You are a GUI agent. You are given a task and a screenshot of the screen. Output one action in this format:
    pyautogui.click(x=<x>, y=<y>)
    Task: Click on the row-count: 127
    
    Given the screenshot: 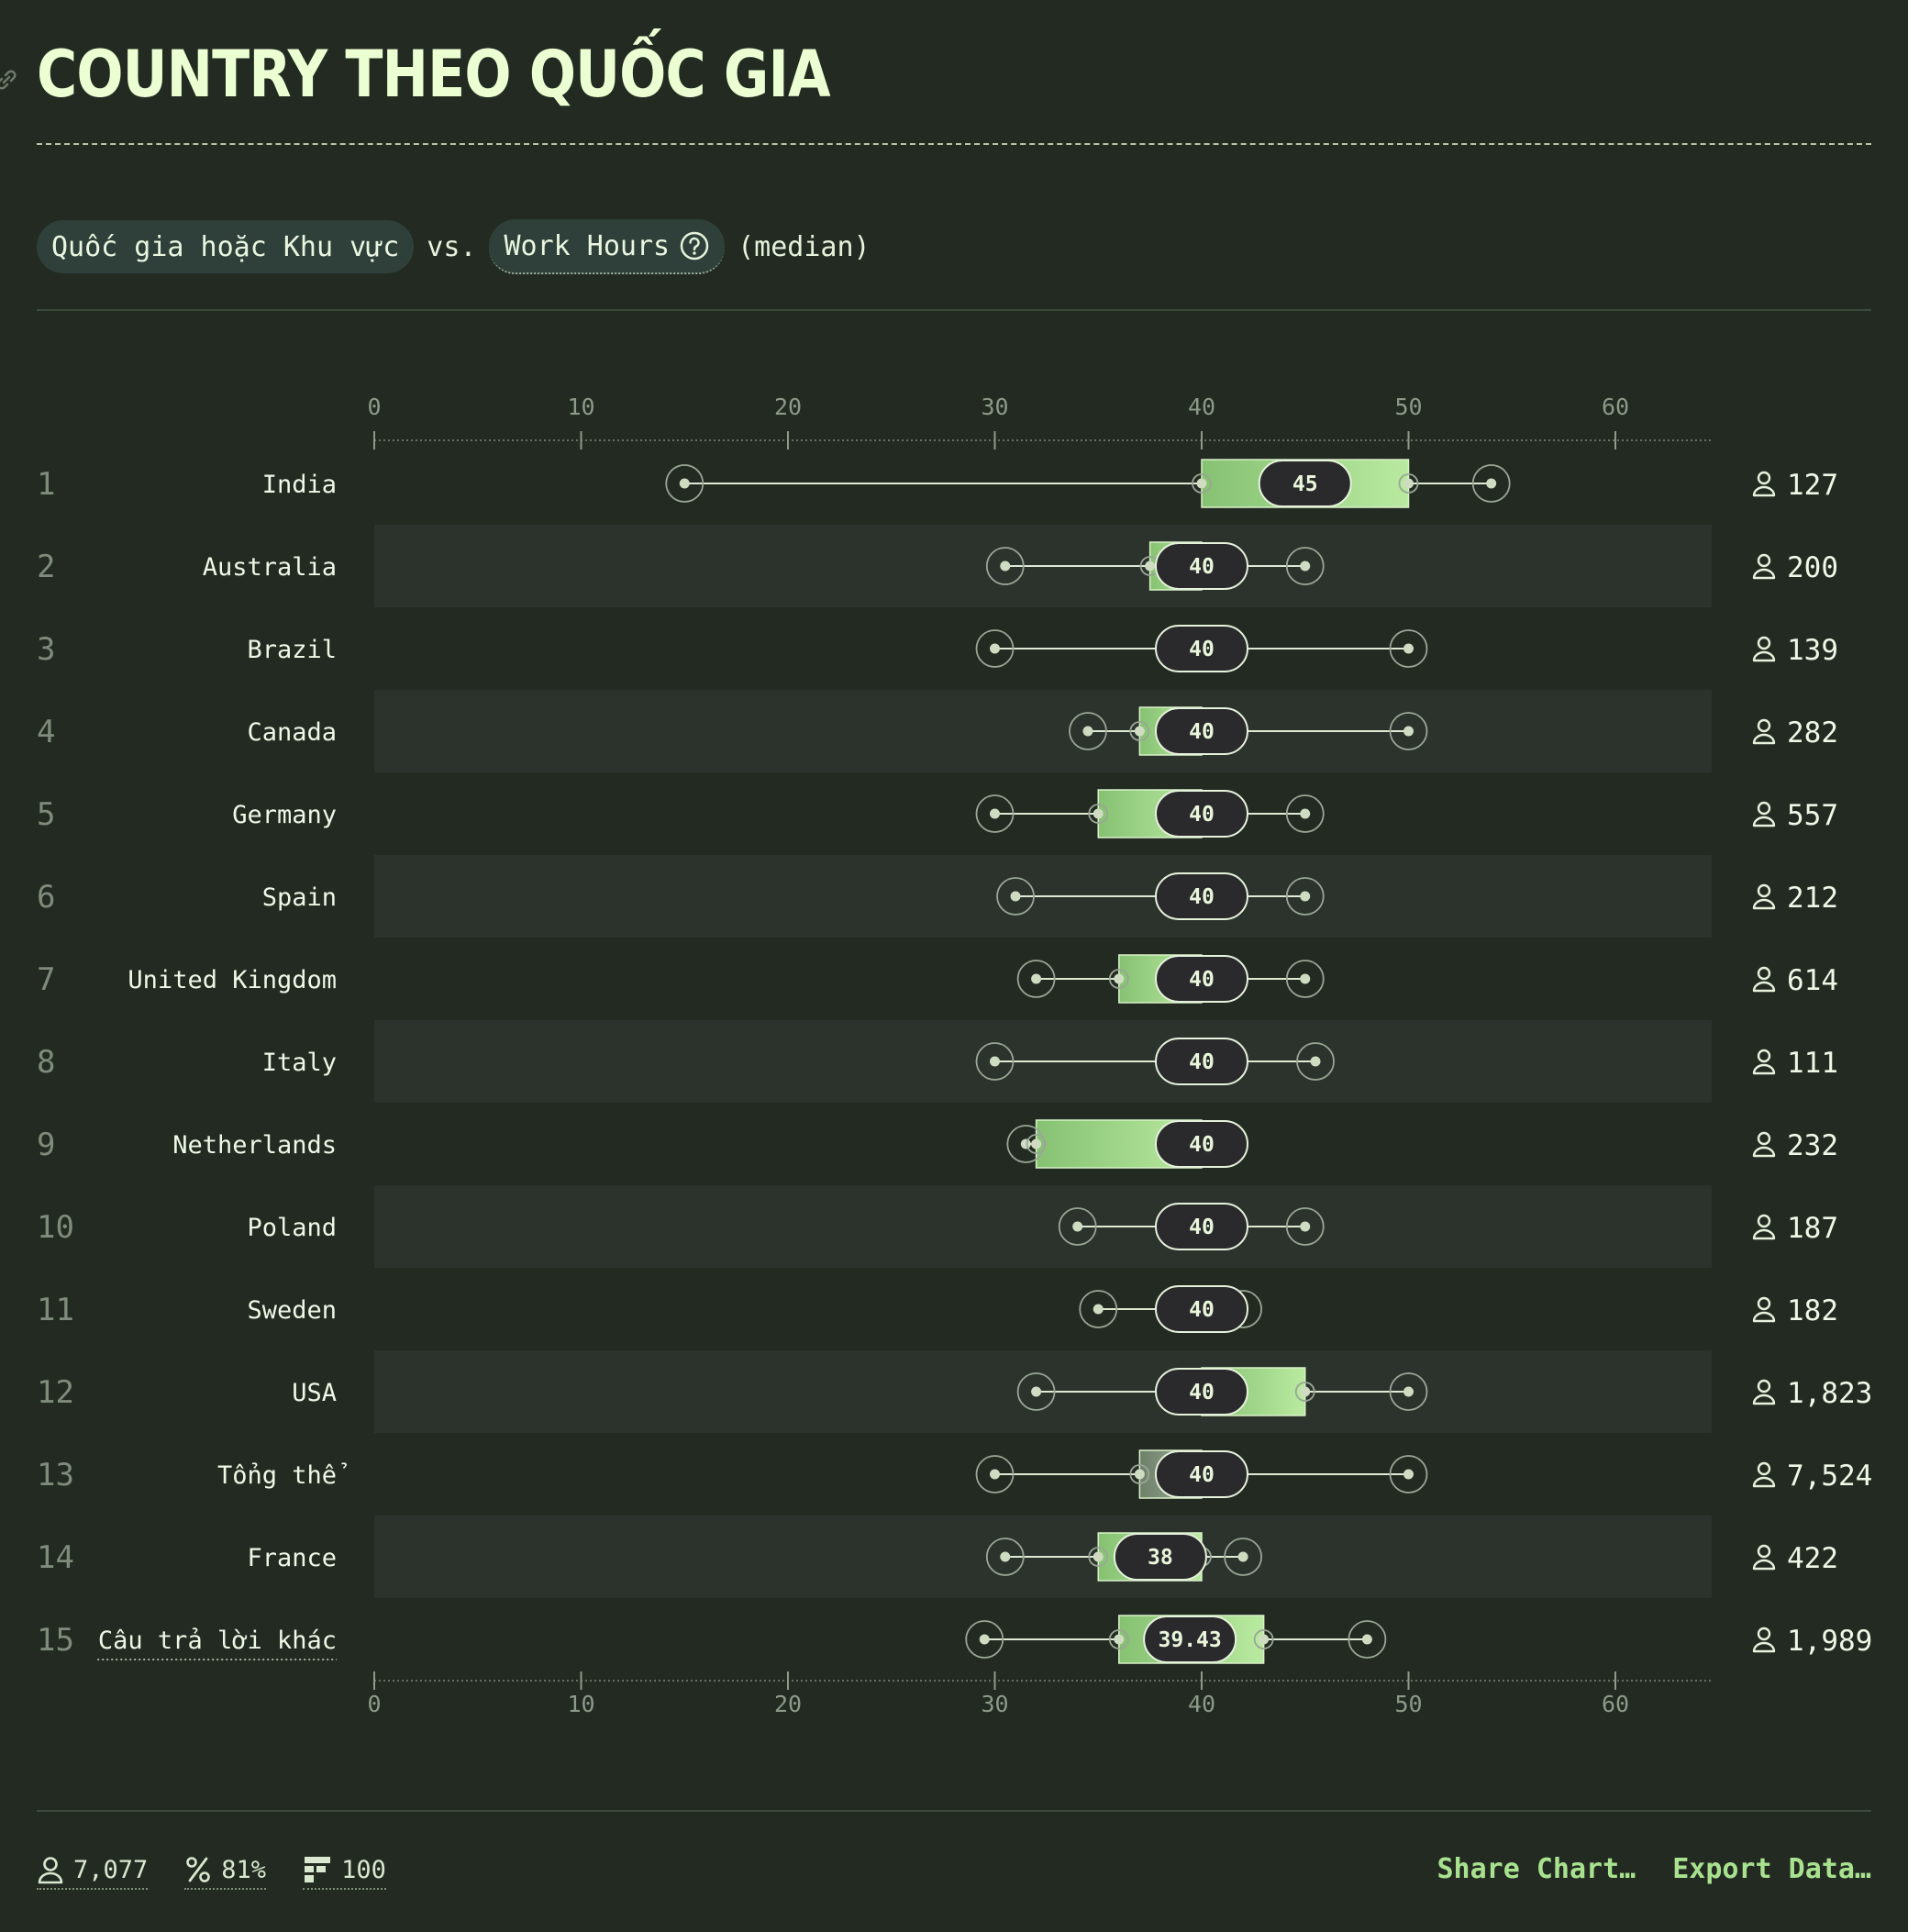 What is the action you would take?
    pyautogui.click(x=1812, y=485)
    